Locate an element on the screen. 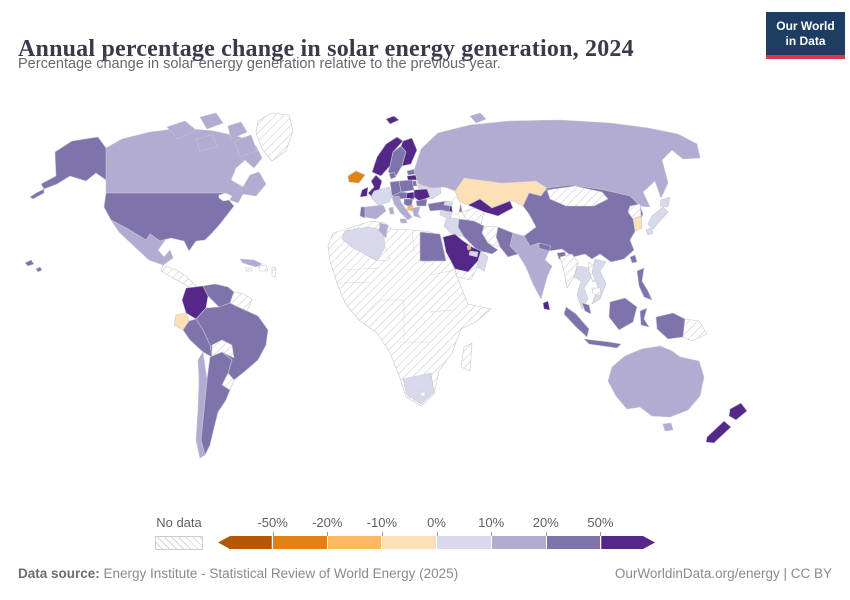  country-greenland is located at coordinates (274, 137).